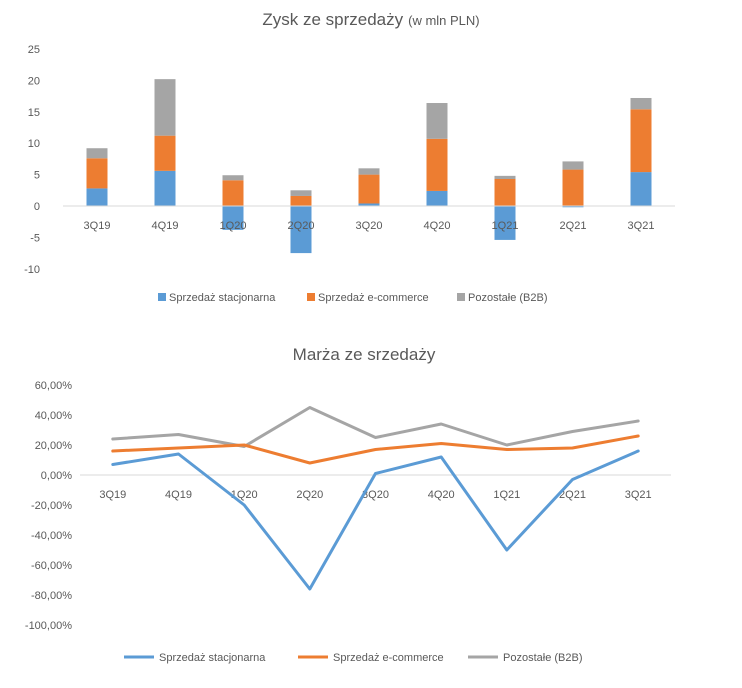 The image size is (742, 688). Describe the element at coordinates (233, 193) in the screenshot. I see `bar-2-1q20` at that location.